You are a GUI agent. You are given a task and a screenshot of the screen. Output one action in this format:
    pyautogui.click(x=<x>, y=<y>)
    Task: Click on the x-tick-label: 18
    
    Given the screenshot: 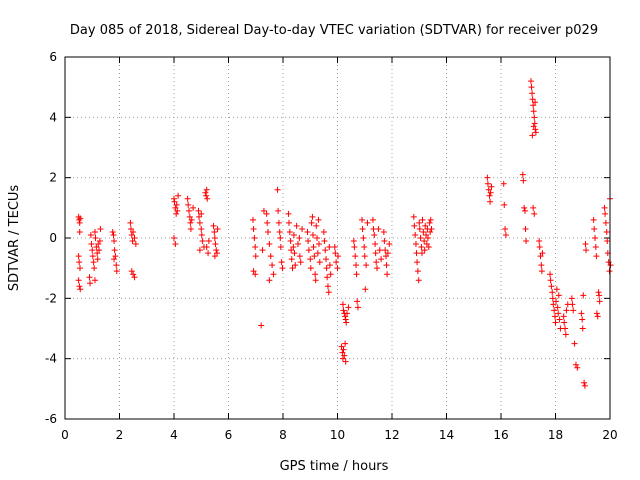 What is the action you would take?
    pyautogui.click(x=555, y=435)
    